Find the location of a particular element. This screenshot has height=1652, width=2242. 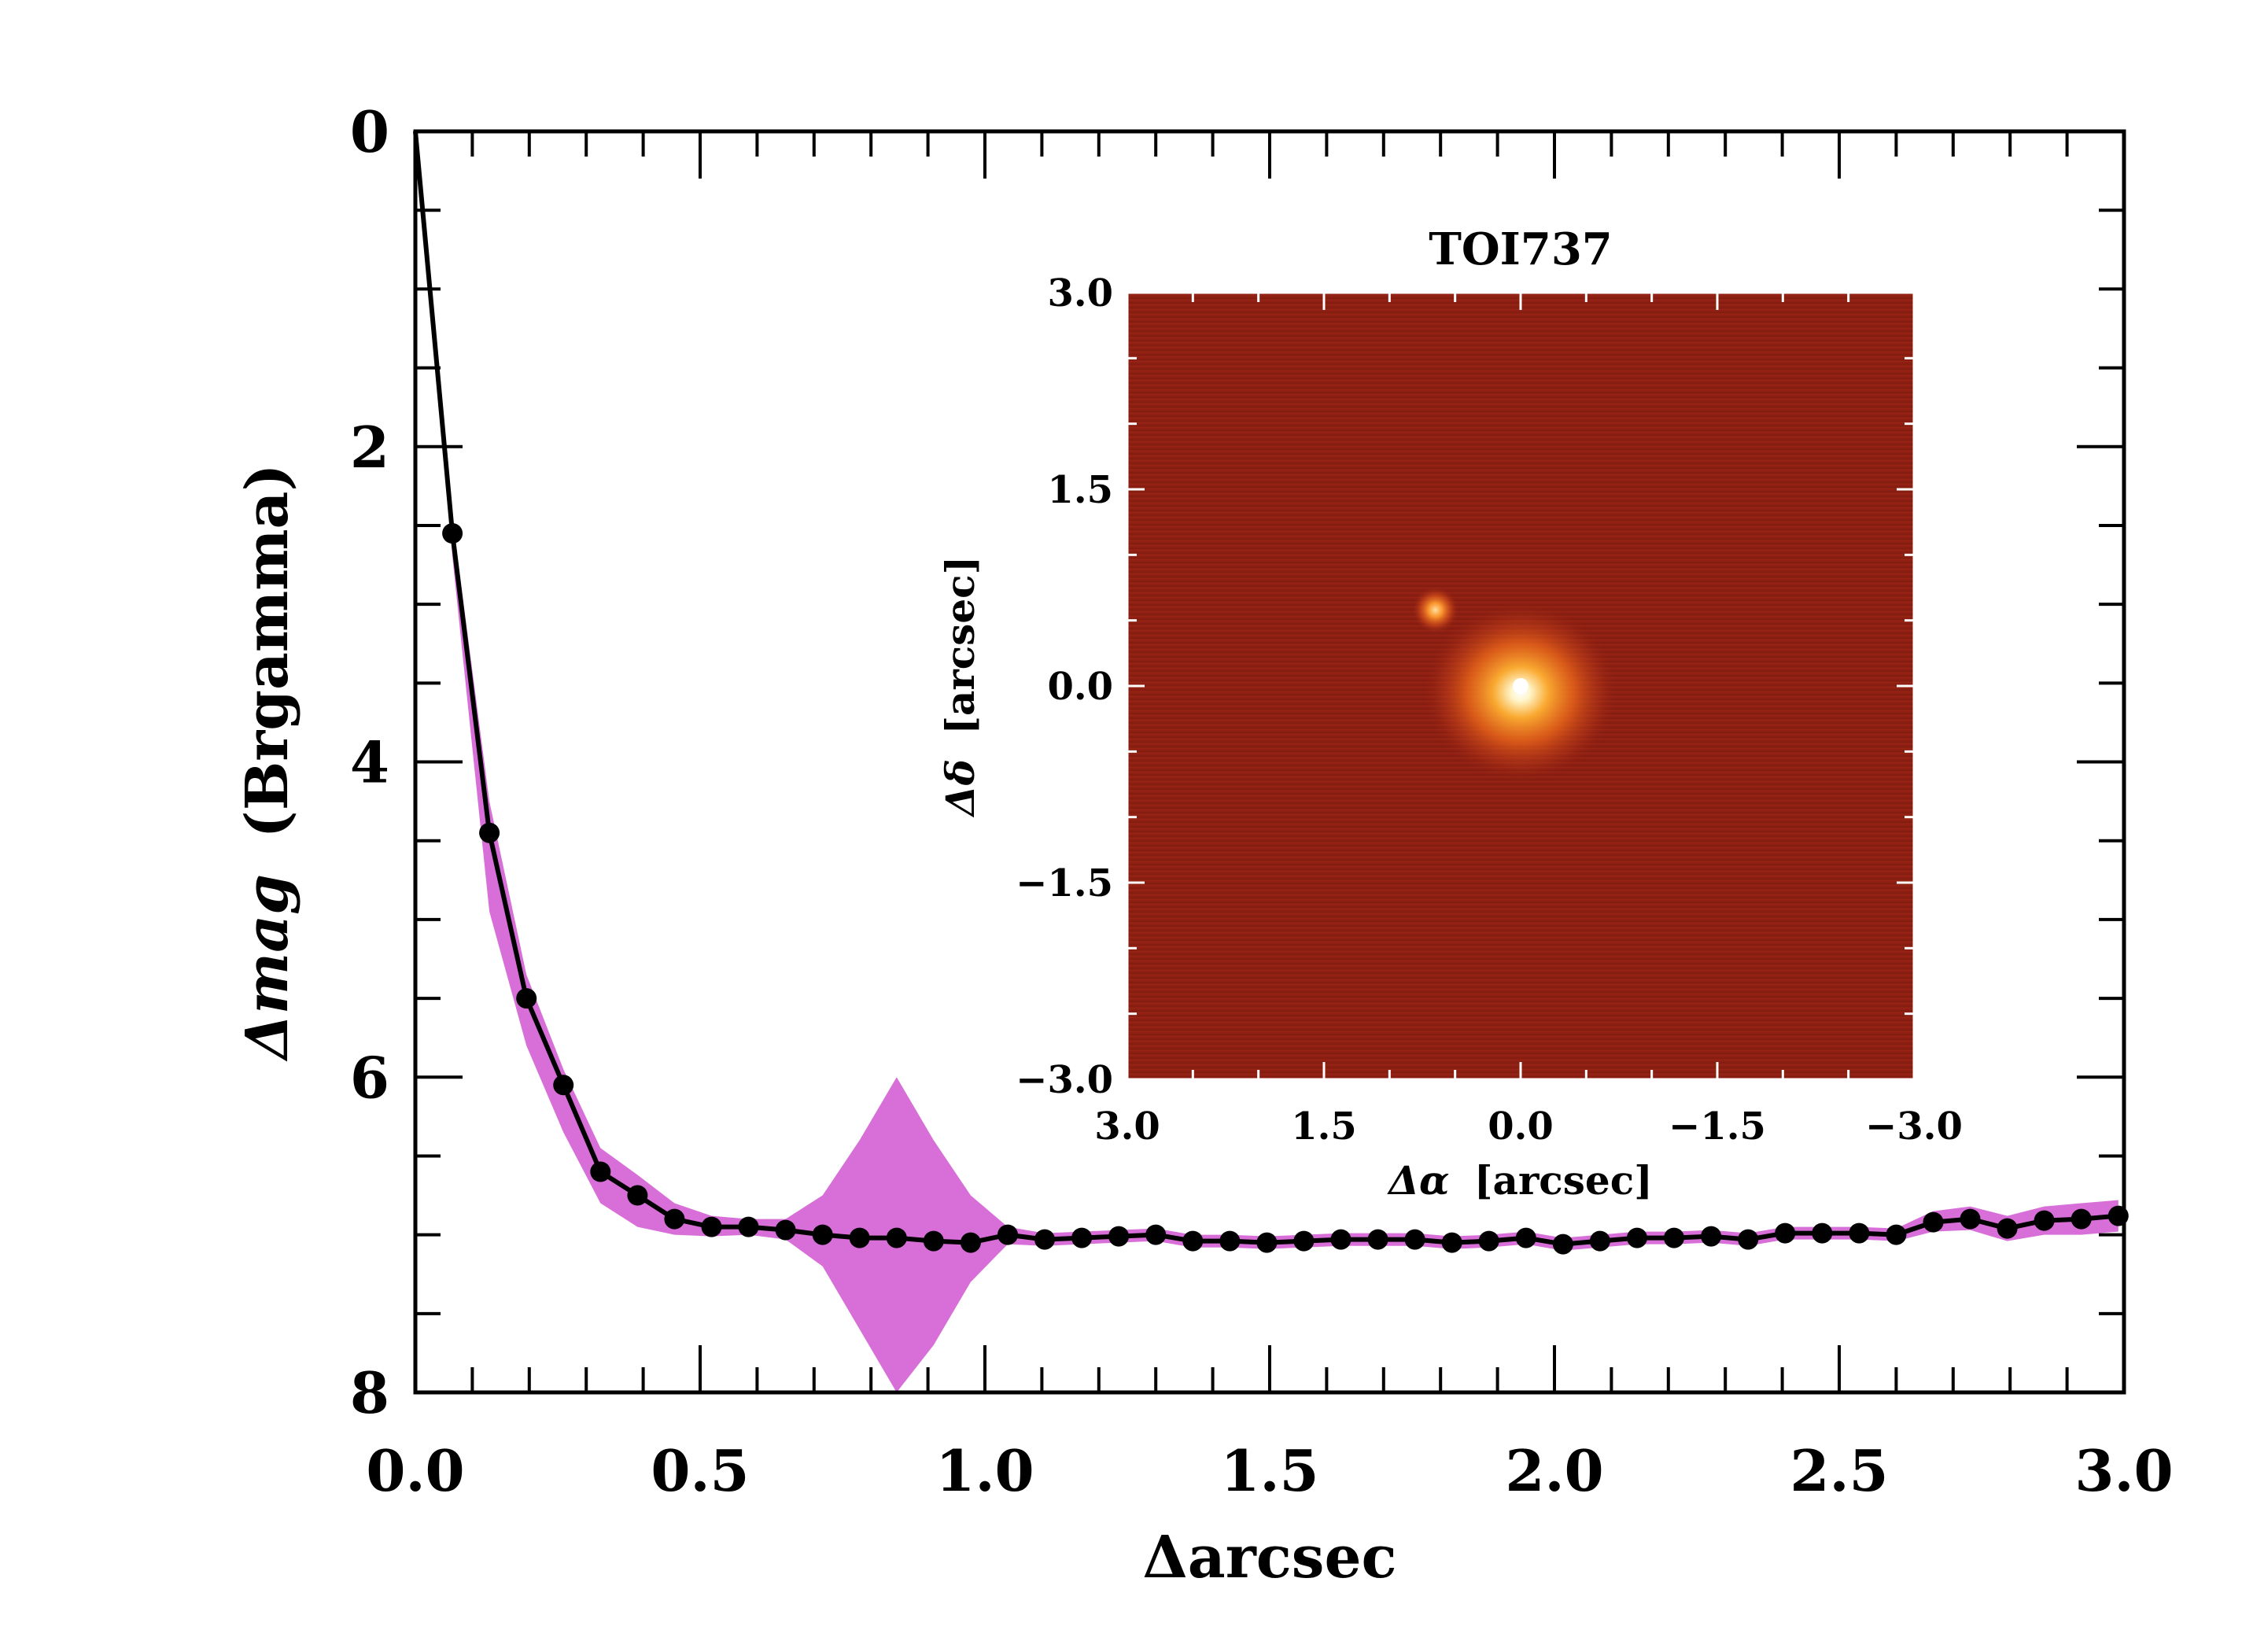

inset-y-tick-label: −3.0 is located at coordinates (1064, 1080).